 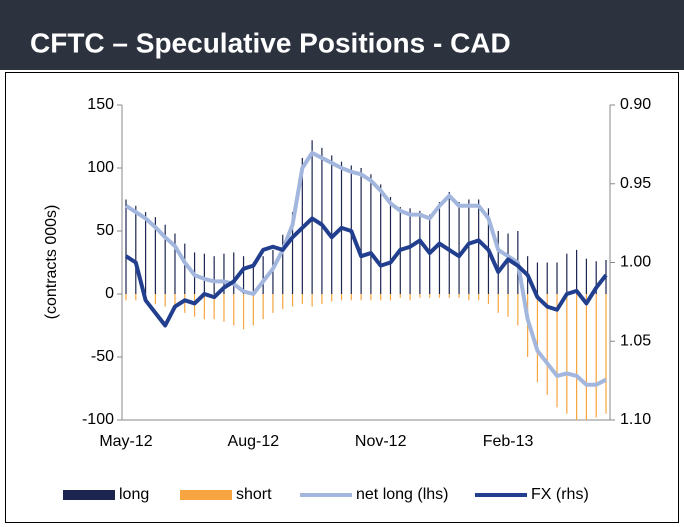 What do you see at coordinates (109, 293) in the screenshot?
I see `y-tick-label: 0` at bounding box center [109, 293].